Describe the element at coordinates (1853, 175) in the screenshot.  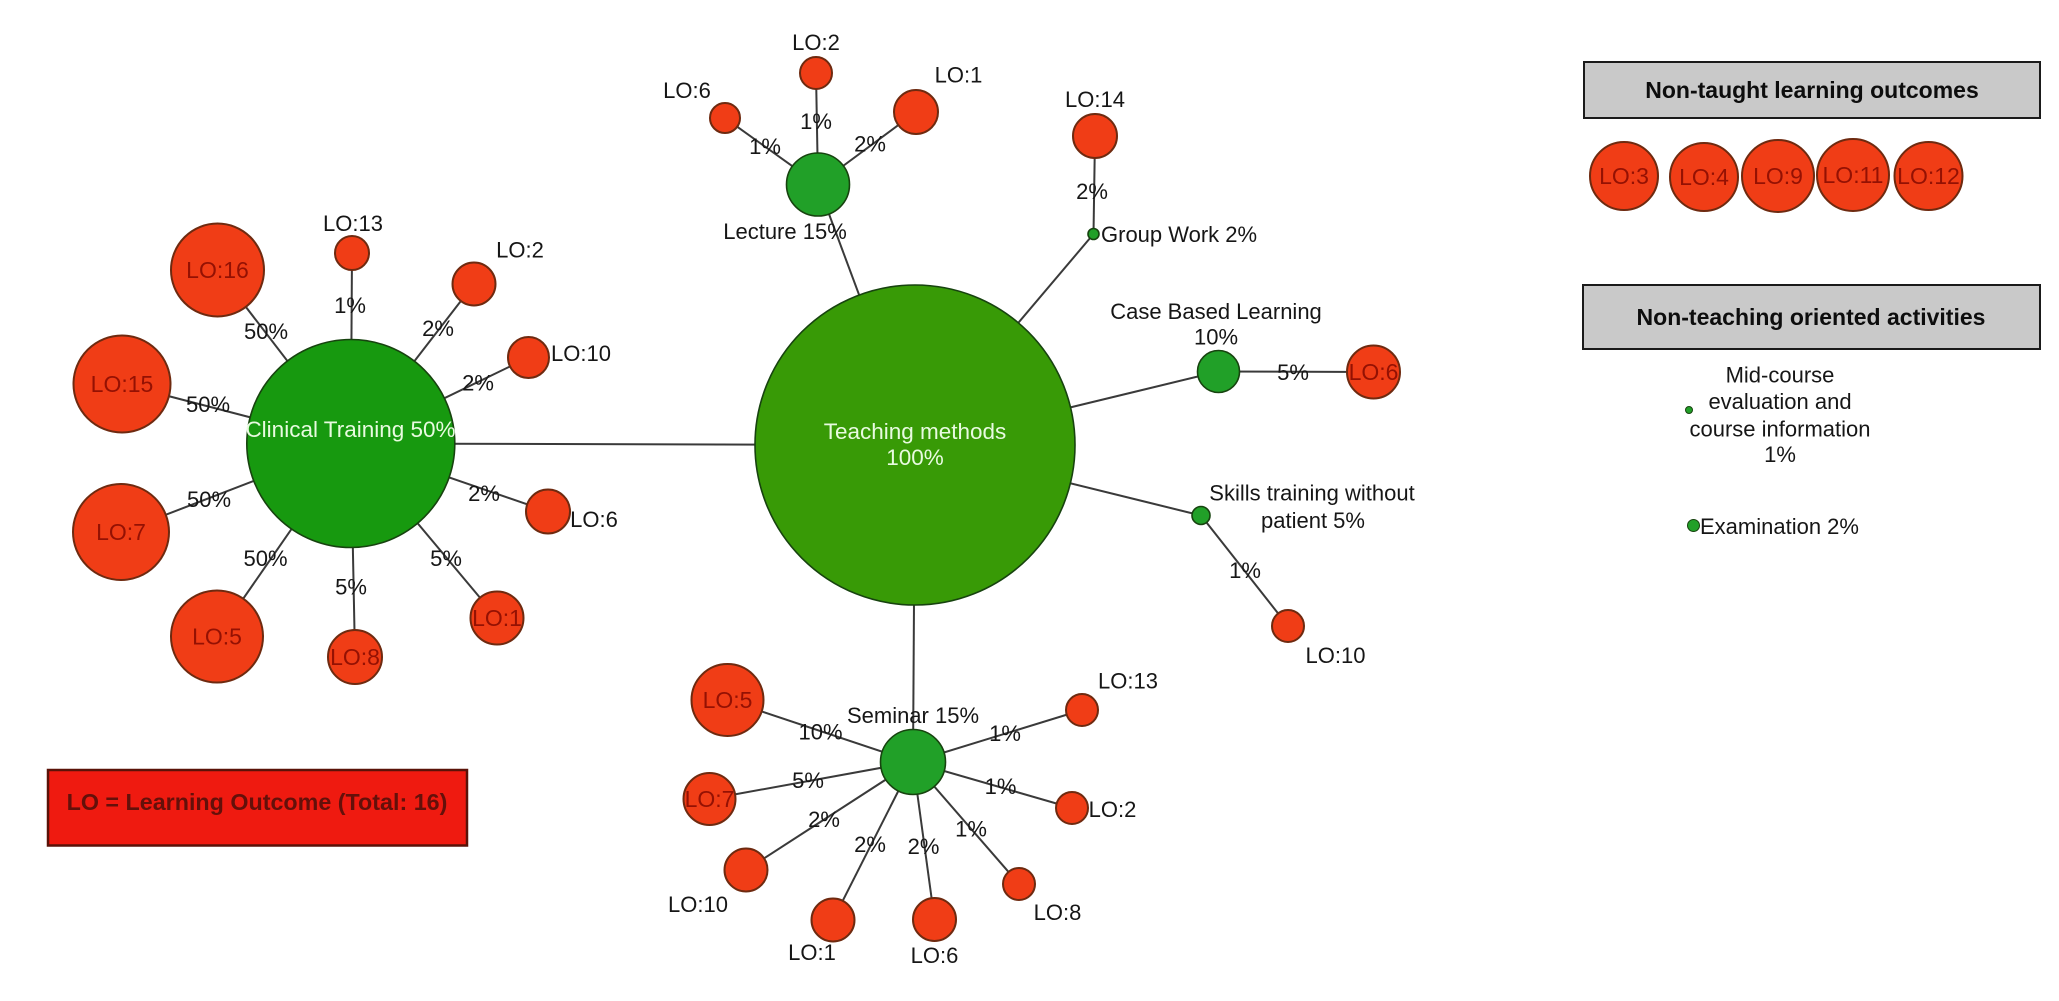
I see `svg-text: LO:11` at that location.